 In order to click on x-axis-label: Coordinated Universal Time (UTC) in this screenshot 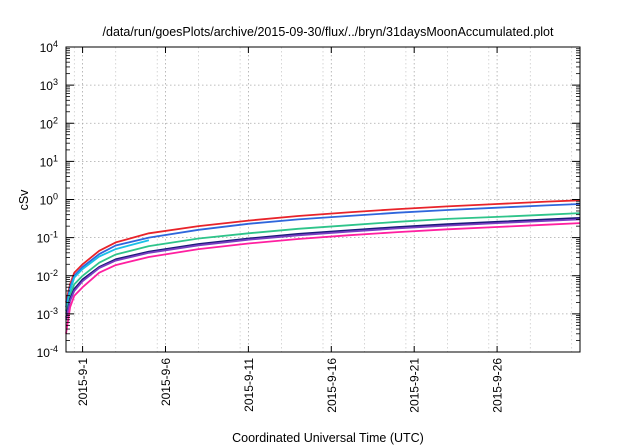, I will do `click(328, 438)`.